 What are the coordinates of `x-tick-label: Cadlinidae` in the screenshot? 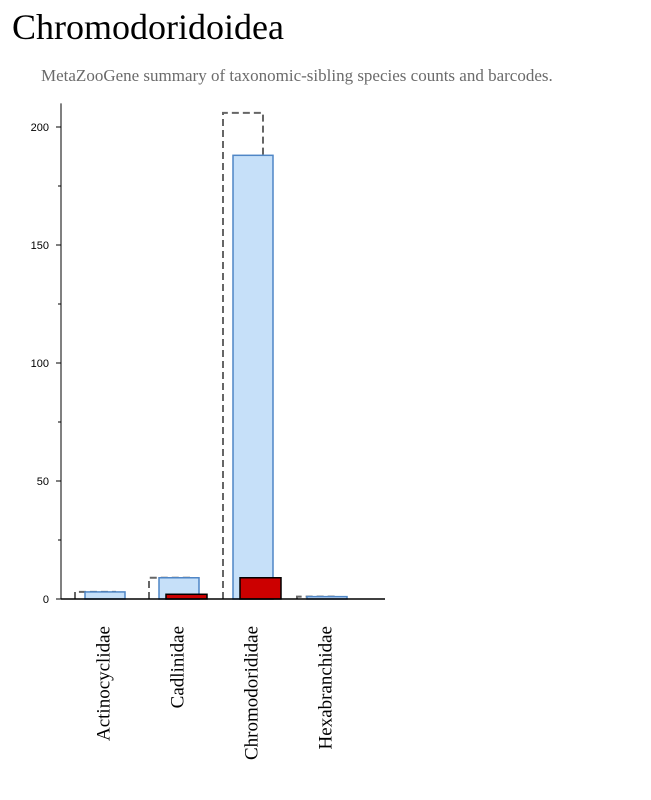 It's located at (177, 667).